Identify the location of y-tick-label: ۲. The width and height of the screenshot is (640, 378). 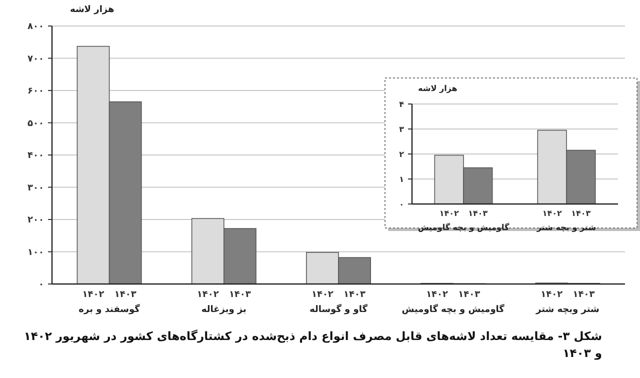
(401, 154).